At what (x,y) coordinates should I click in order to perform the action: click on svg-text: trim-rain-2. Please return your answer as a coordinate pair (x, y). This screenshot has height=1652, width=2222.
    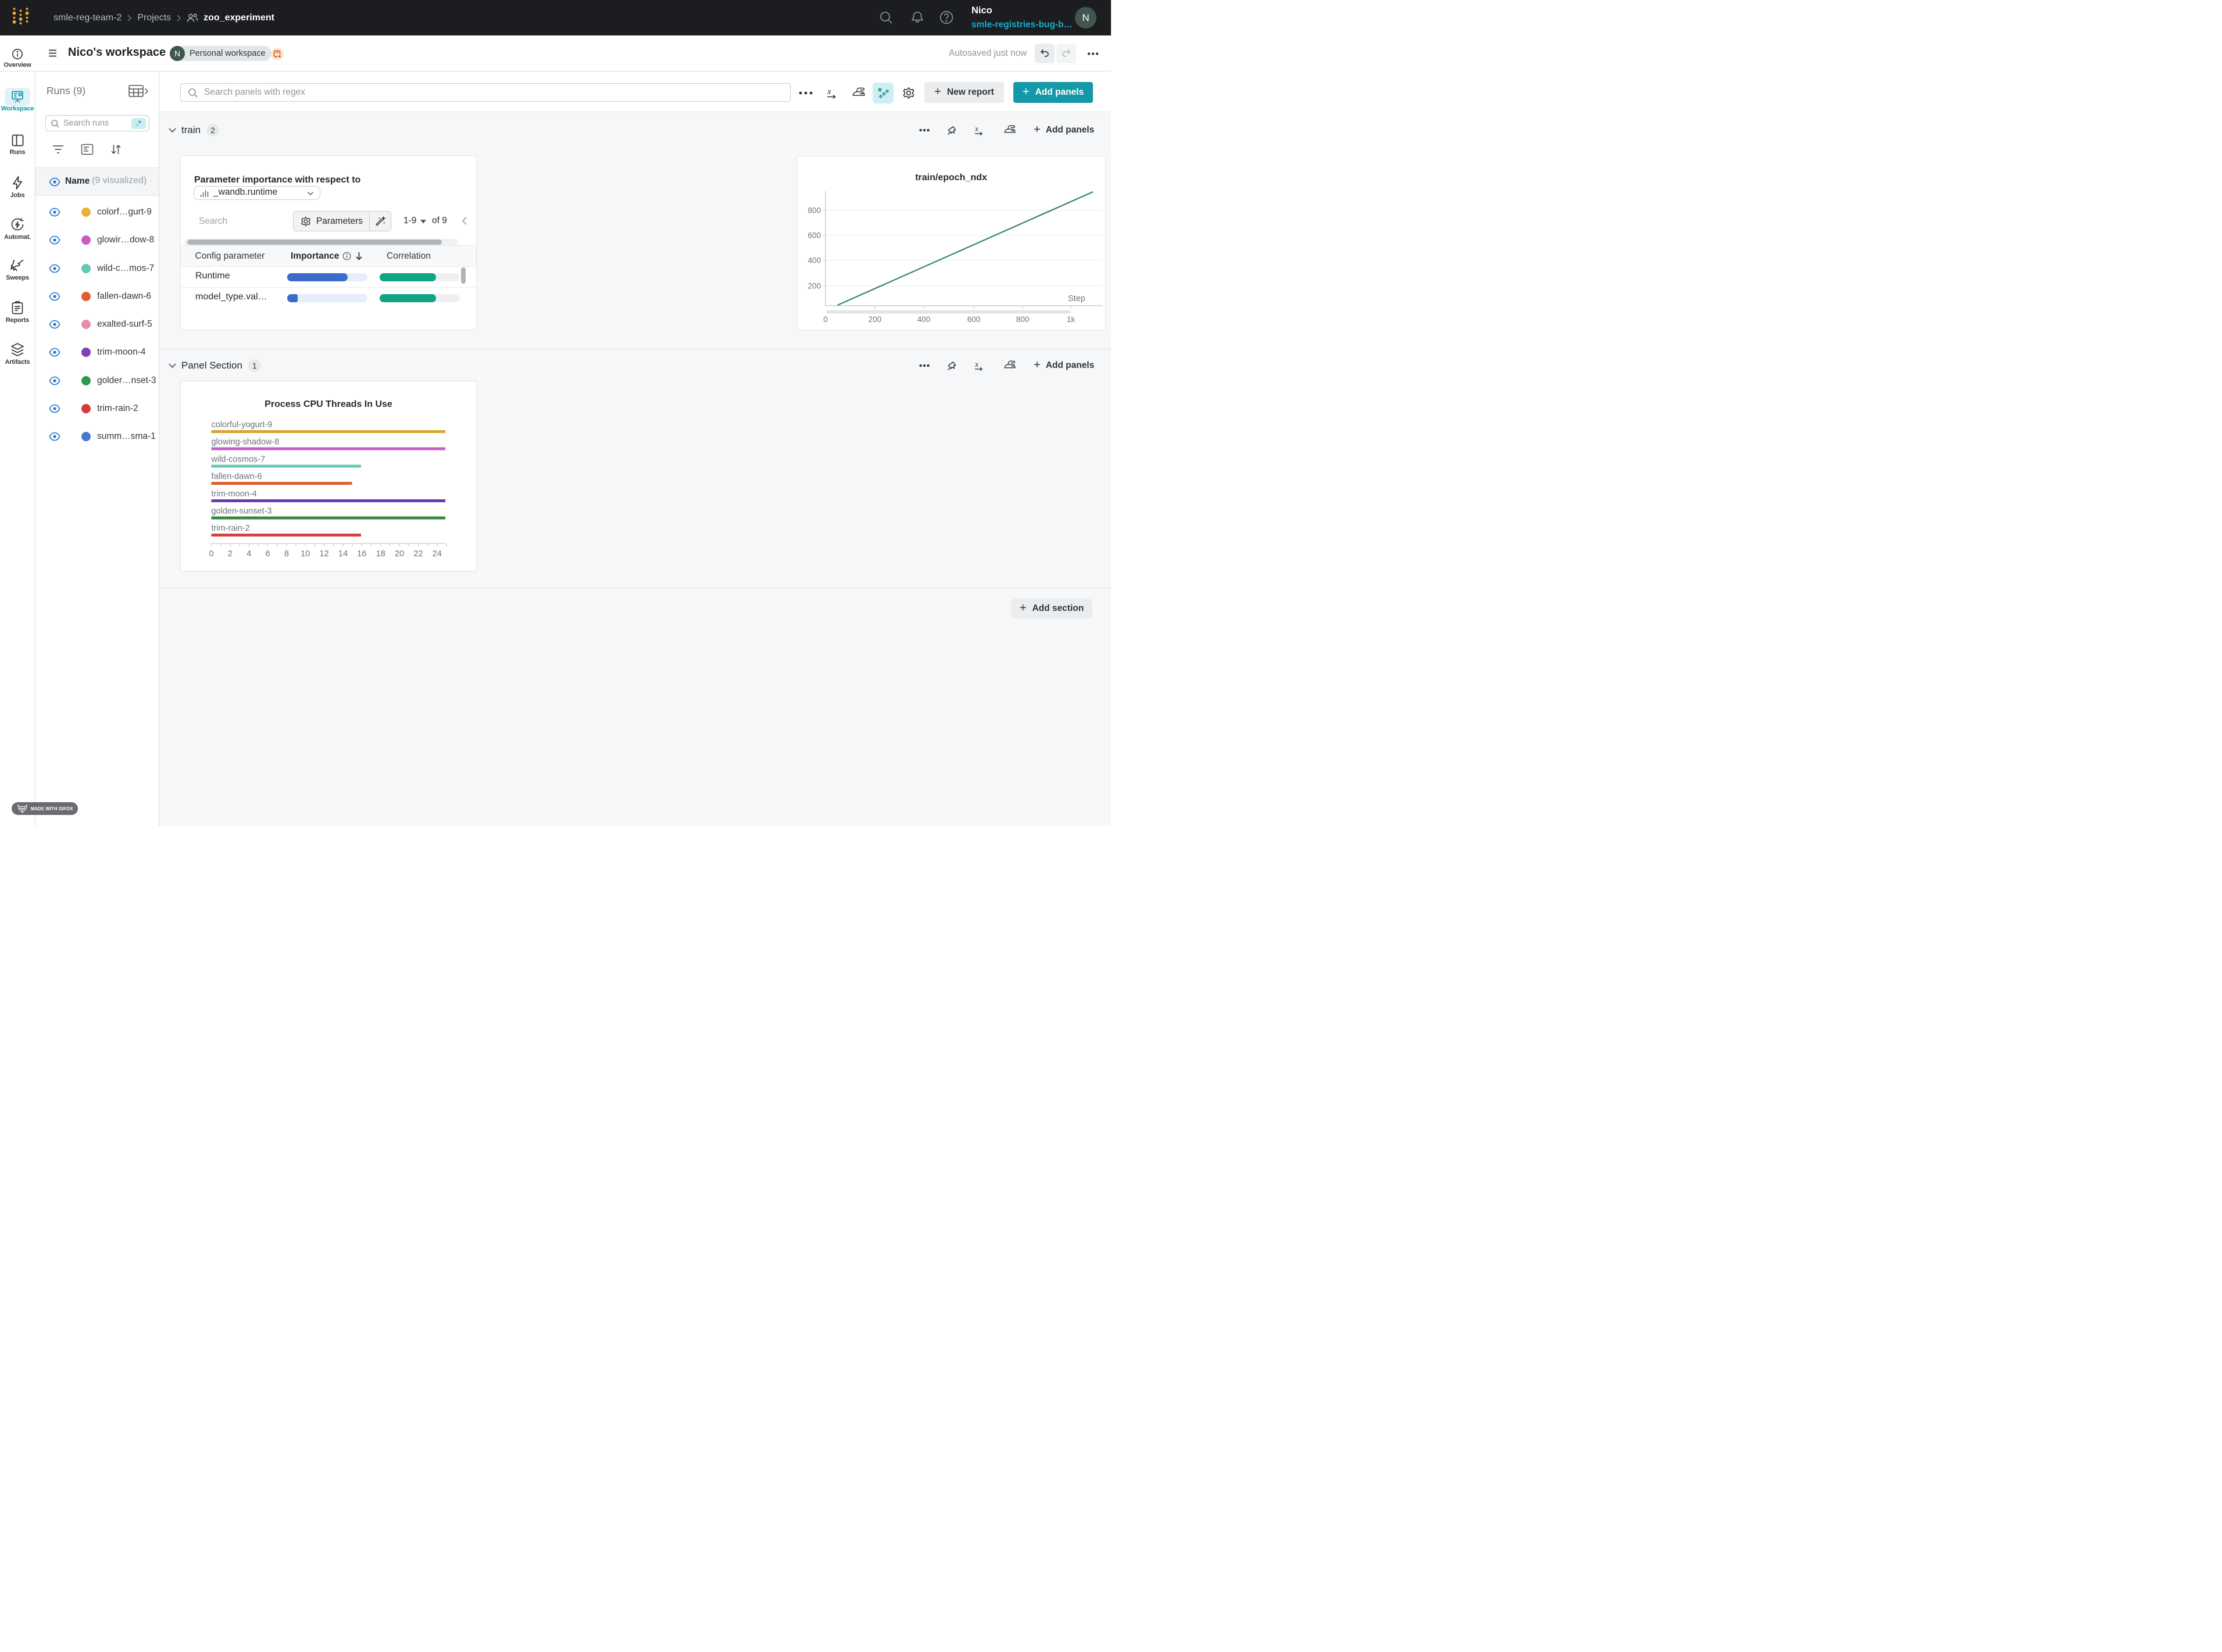
    Looking at the image, I should click on (231, 528).